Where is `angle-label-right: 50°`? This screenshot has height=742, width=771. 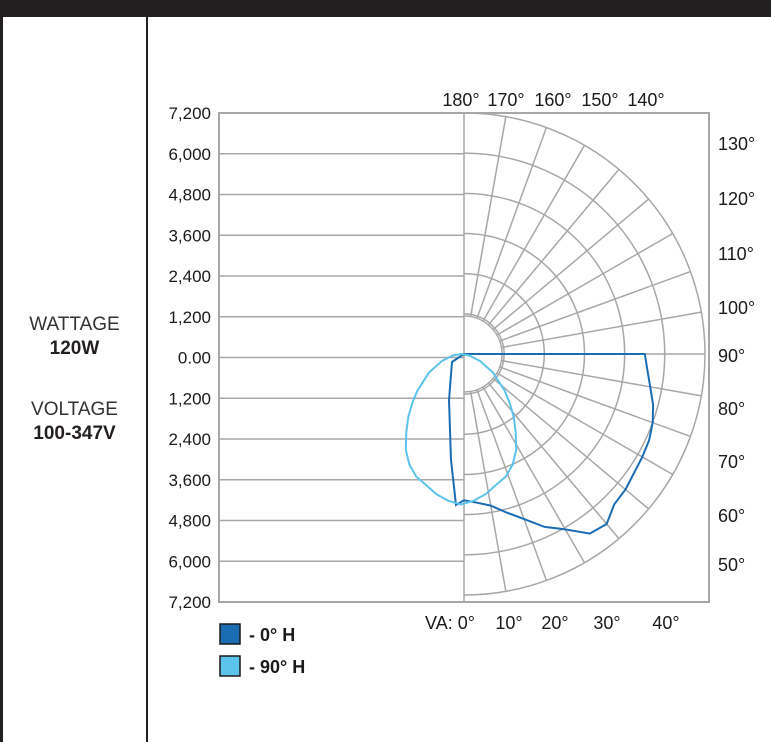
angle-label-right: 50° is located at coordinates (731, 565).